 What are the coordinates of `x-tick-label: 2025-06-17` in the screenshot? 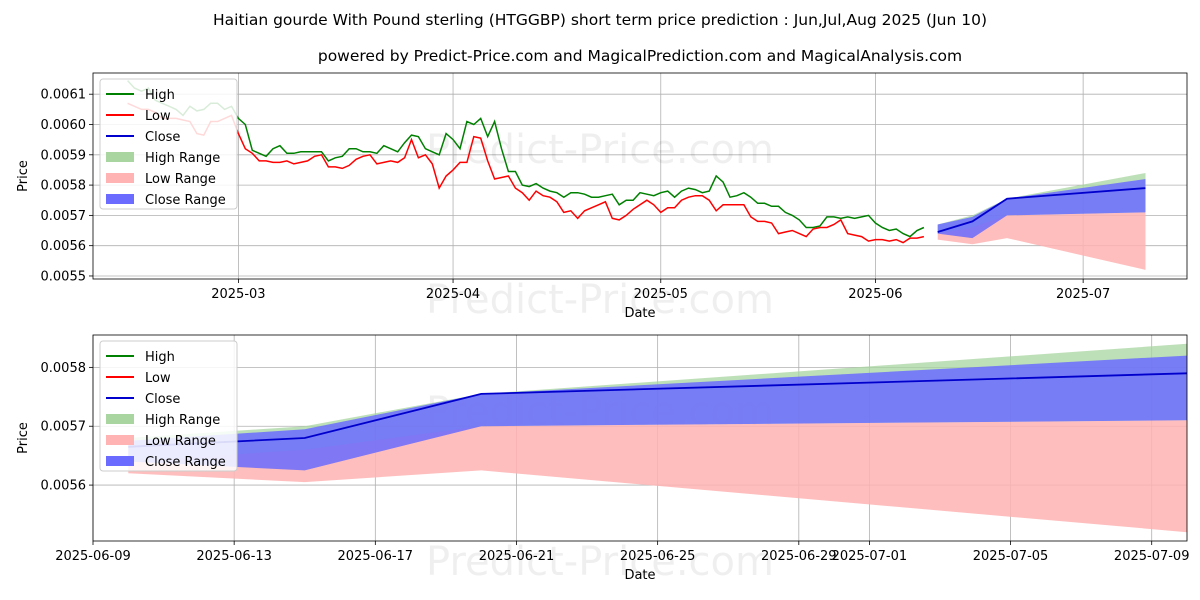 It's located at (376, 556).